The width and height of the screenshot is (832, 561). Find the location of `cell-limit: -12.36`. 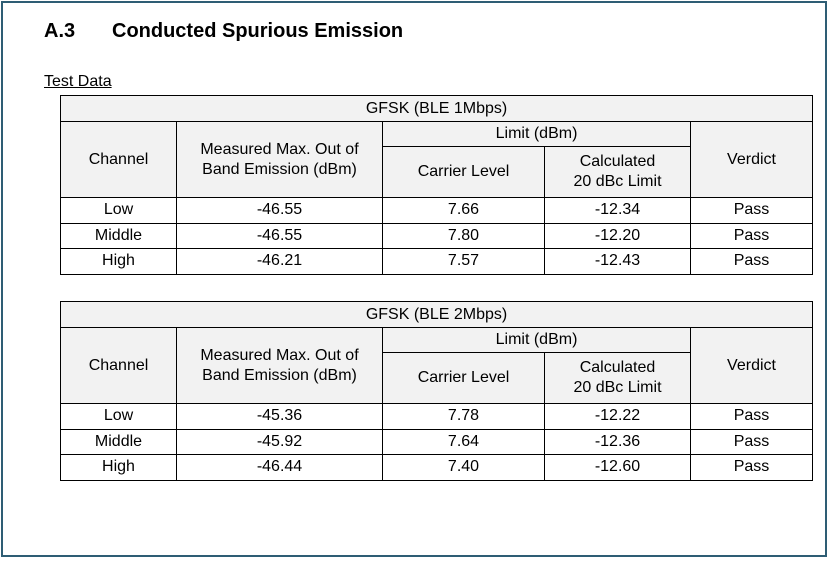

cell-limit: -12.36 is located at coordinates (617, 441).